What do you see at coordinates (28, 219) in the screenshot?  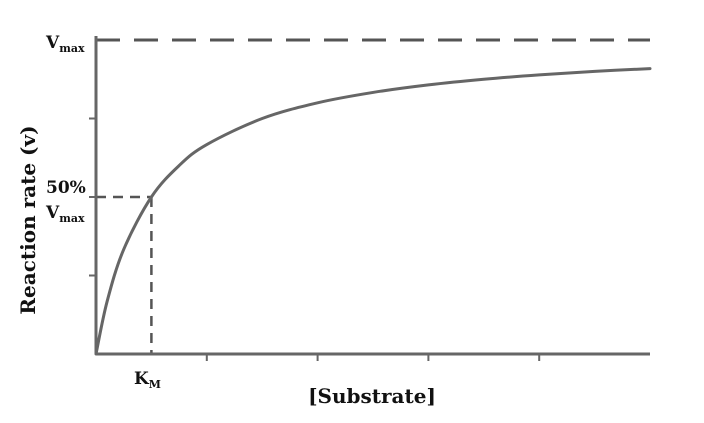 I see `y-axis-label: Reaction rate (v)` at bounding box center [28, 219].